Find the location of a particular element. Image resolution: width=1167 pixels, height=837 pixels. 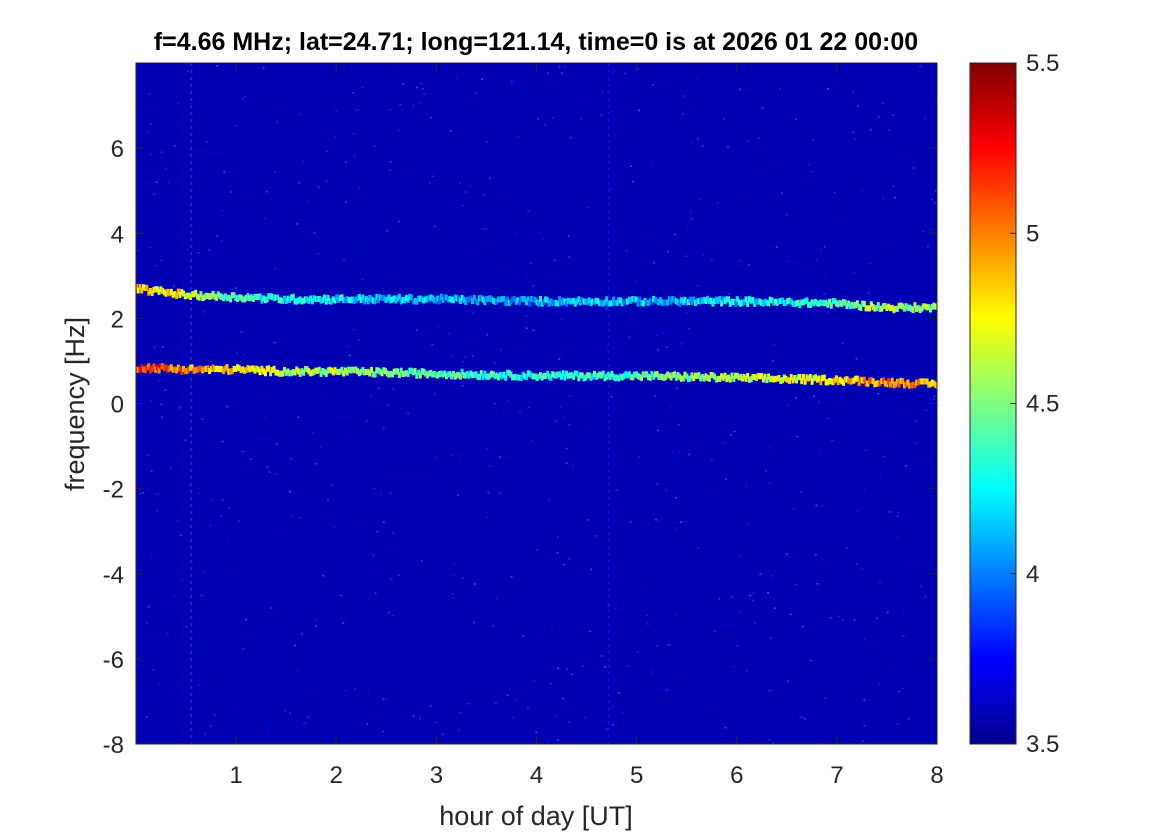

y-tick-label: -6 is located at coordinates (113, 660).